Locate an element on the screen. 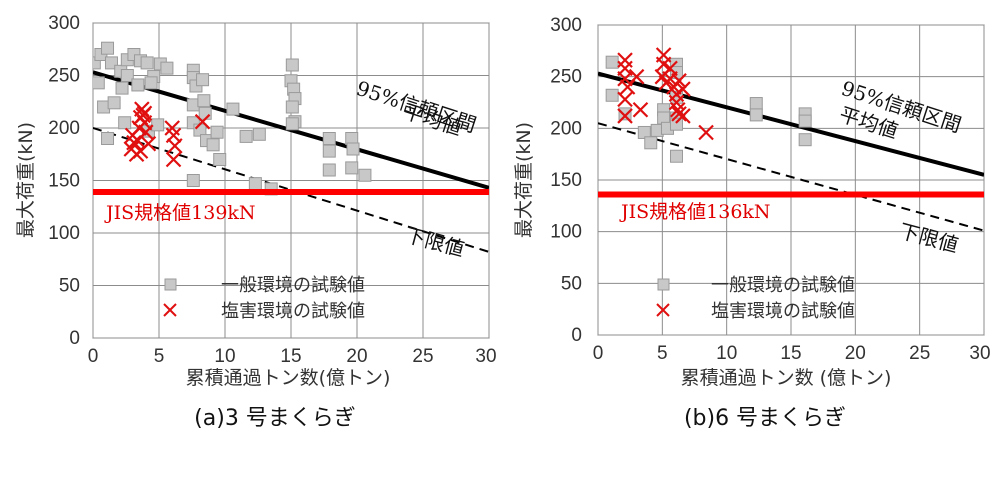  legend-marker-general-a is located at coordinates (170, 284).